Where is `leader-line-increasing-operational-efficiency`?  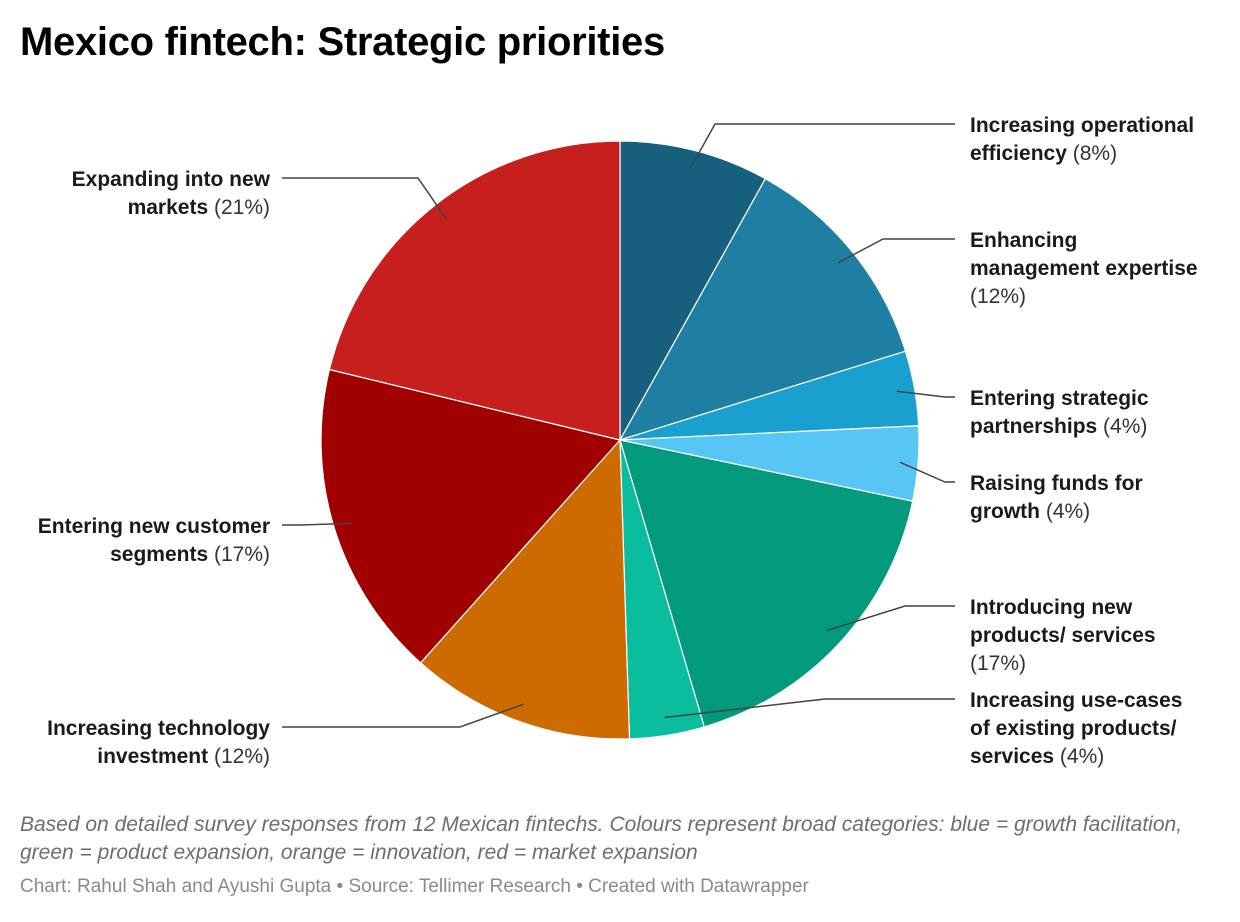 leader-line-increasing-operational-efficiency is located at coordinates (822, 146).